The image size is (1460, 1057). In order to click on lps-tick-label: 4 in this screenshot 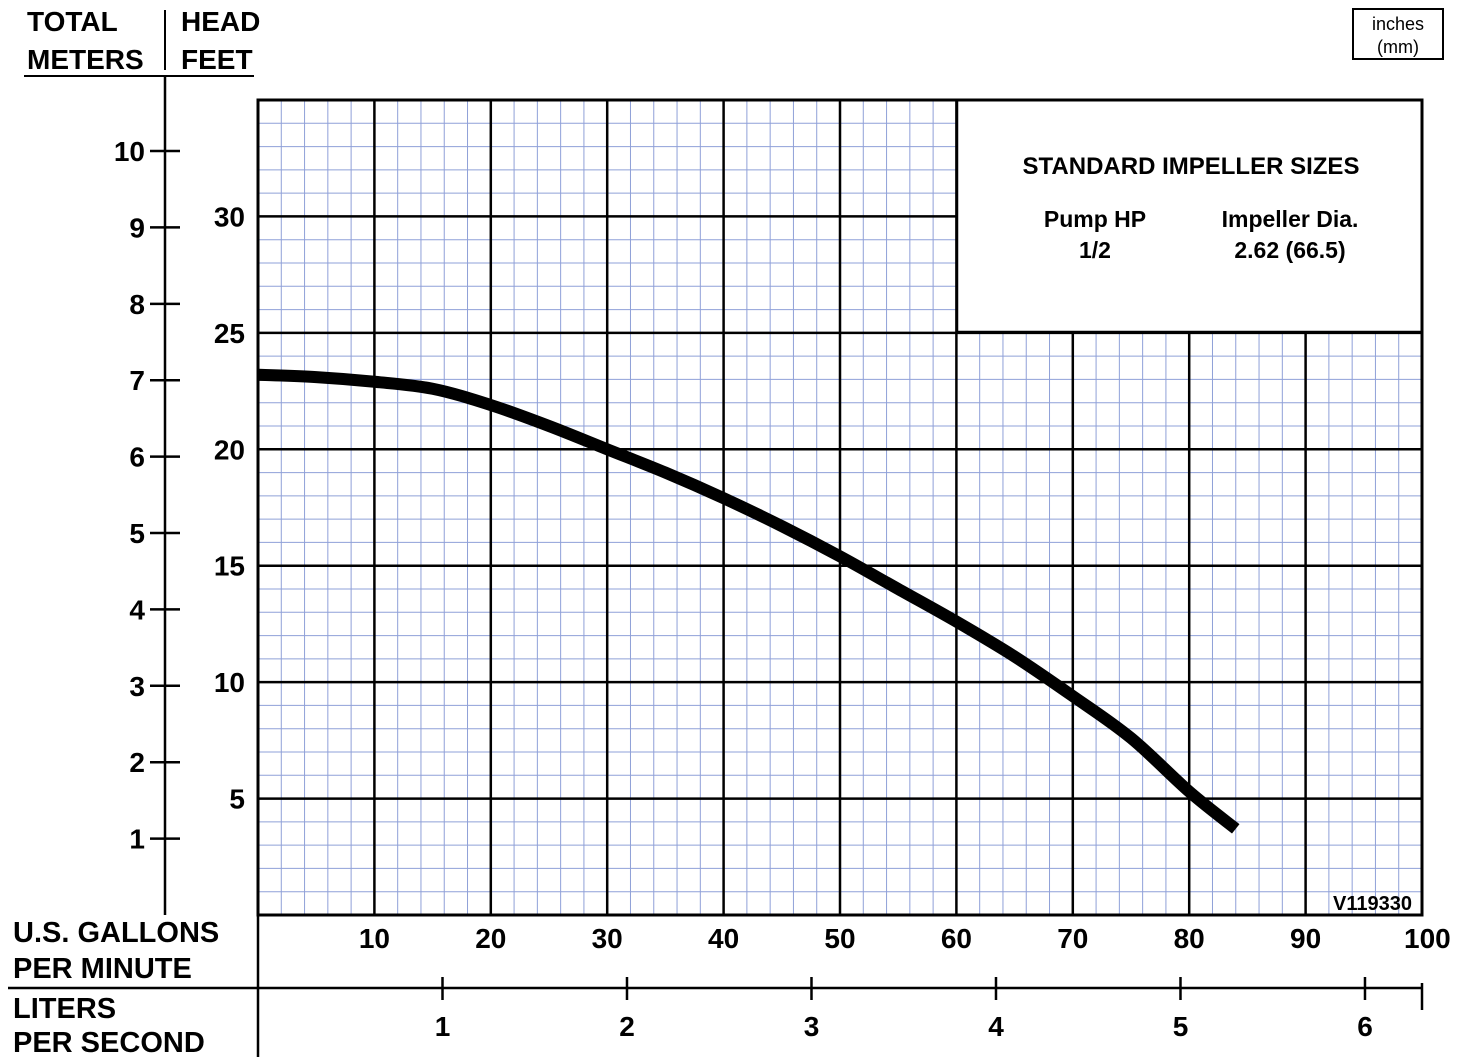, I will do `click(996, 1026)`.